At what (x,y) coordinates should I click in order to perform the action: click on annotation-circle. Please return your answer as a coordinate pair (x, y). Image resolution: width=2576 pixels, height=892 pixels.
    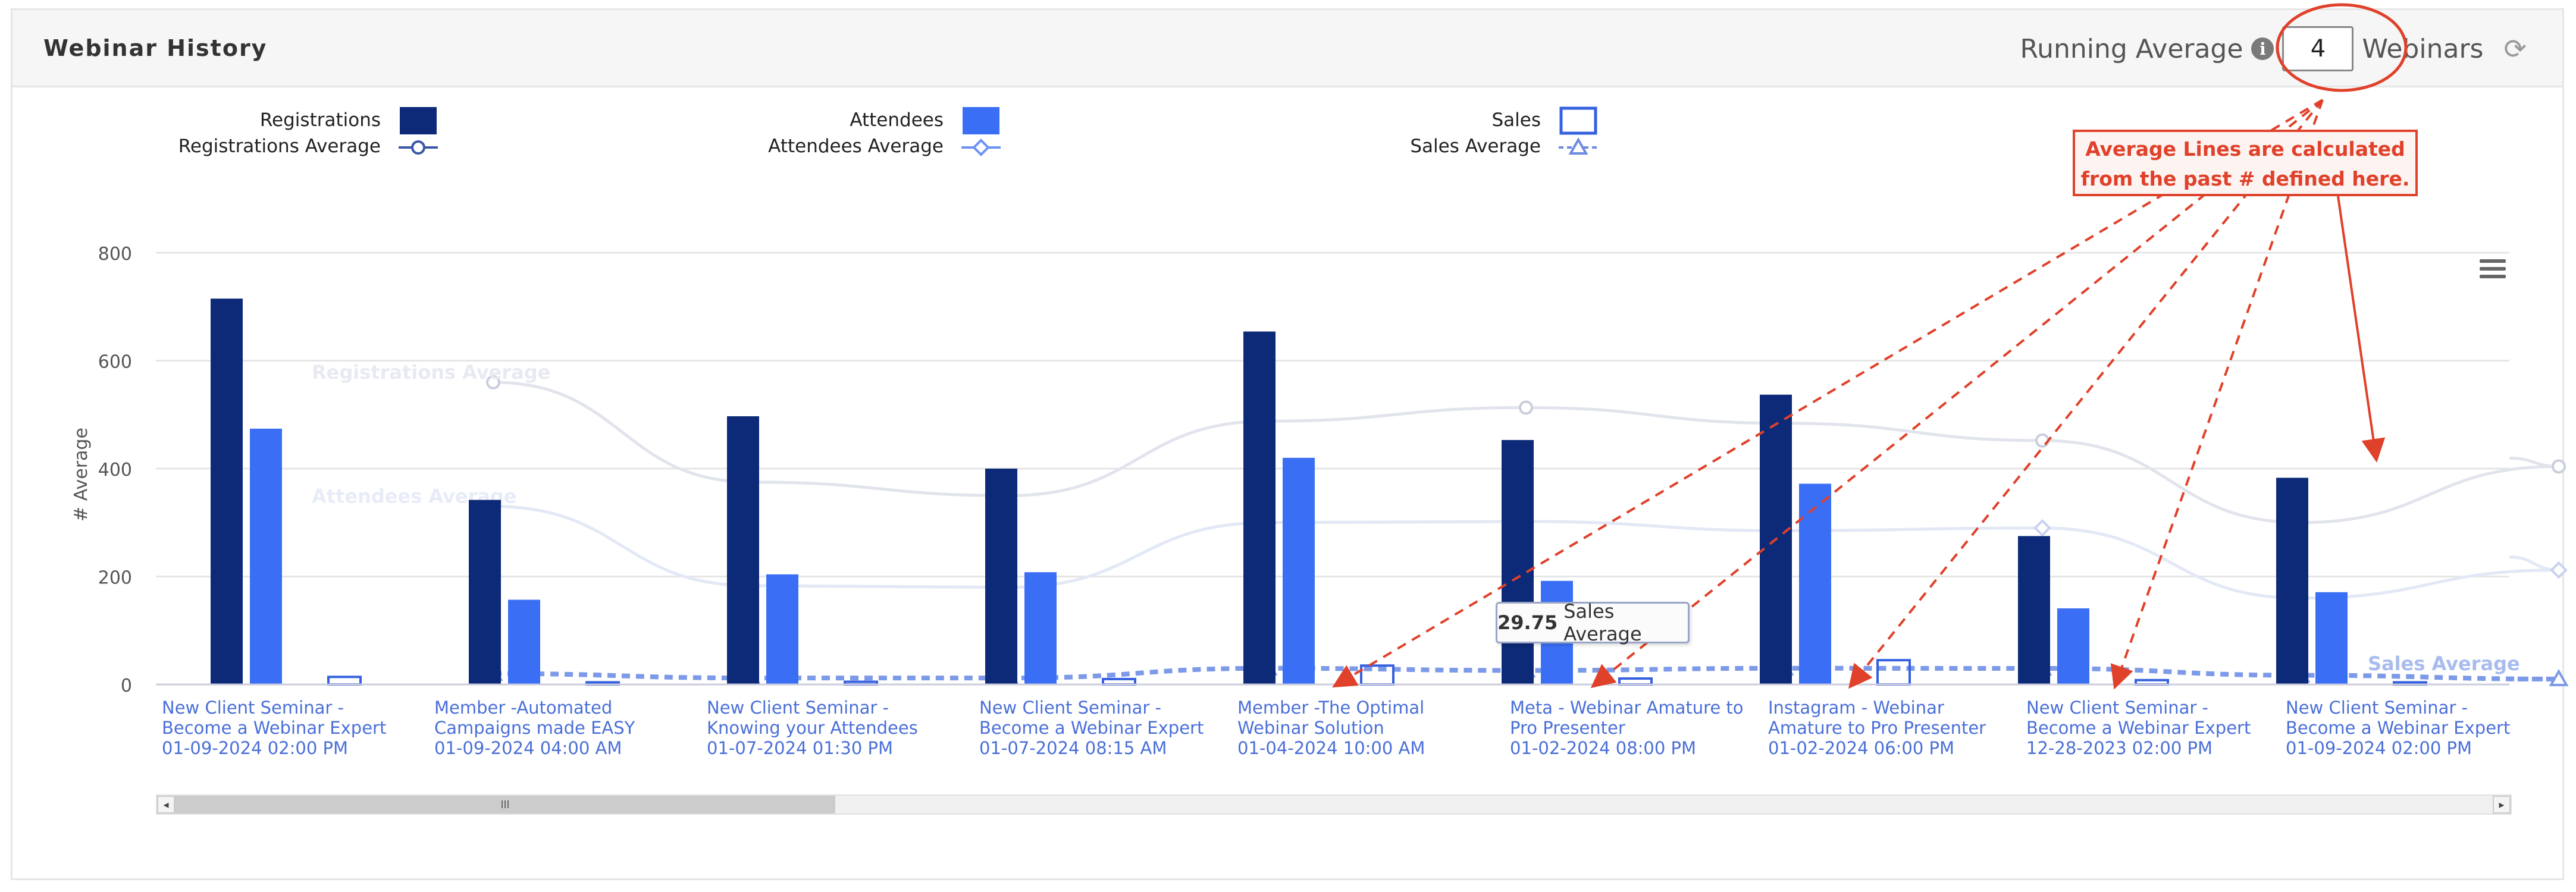
    Looking at the image, I should click on (2342, 47).